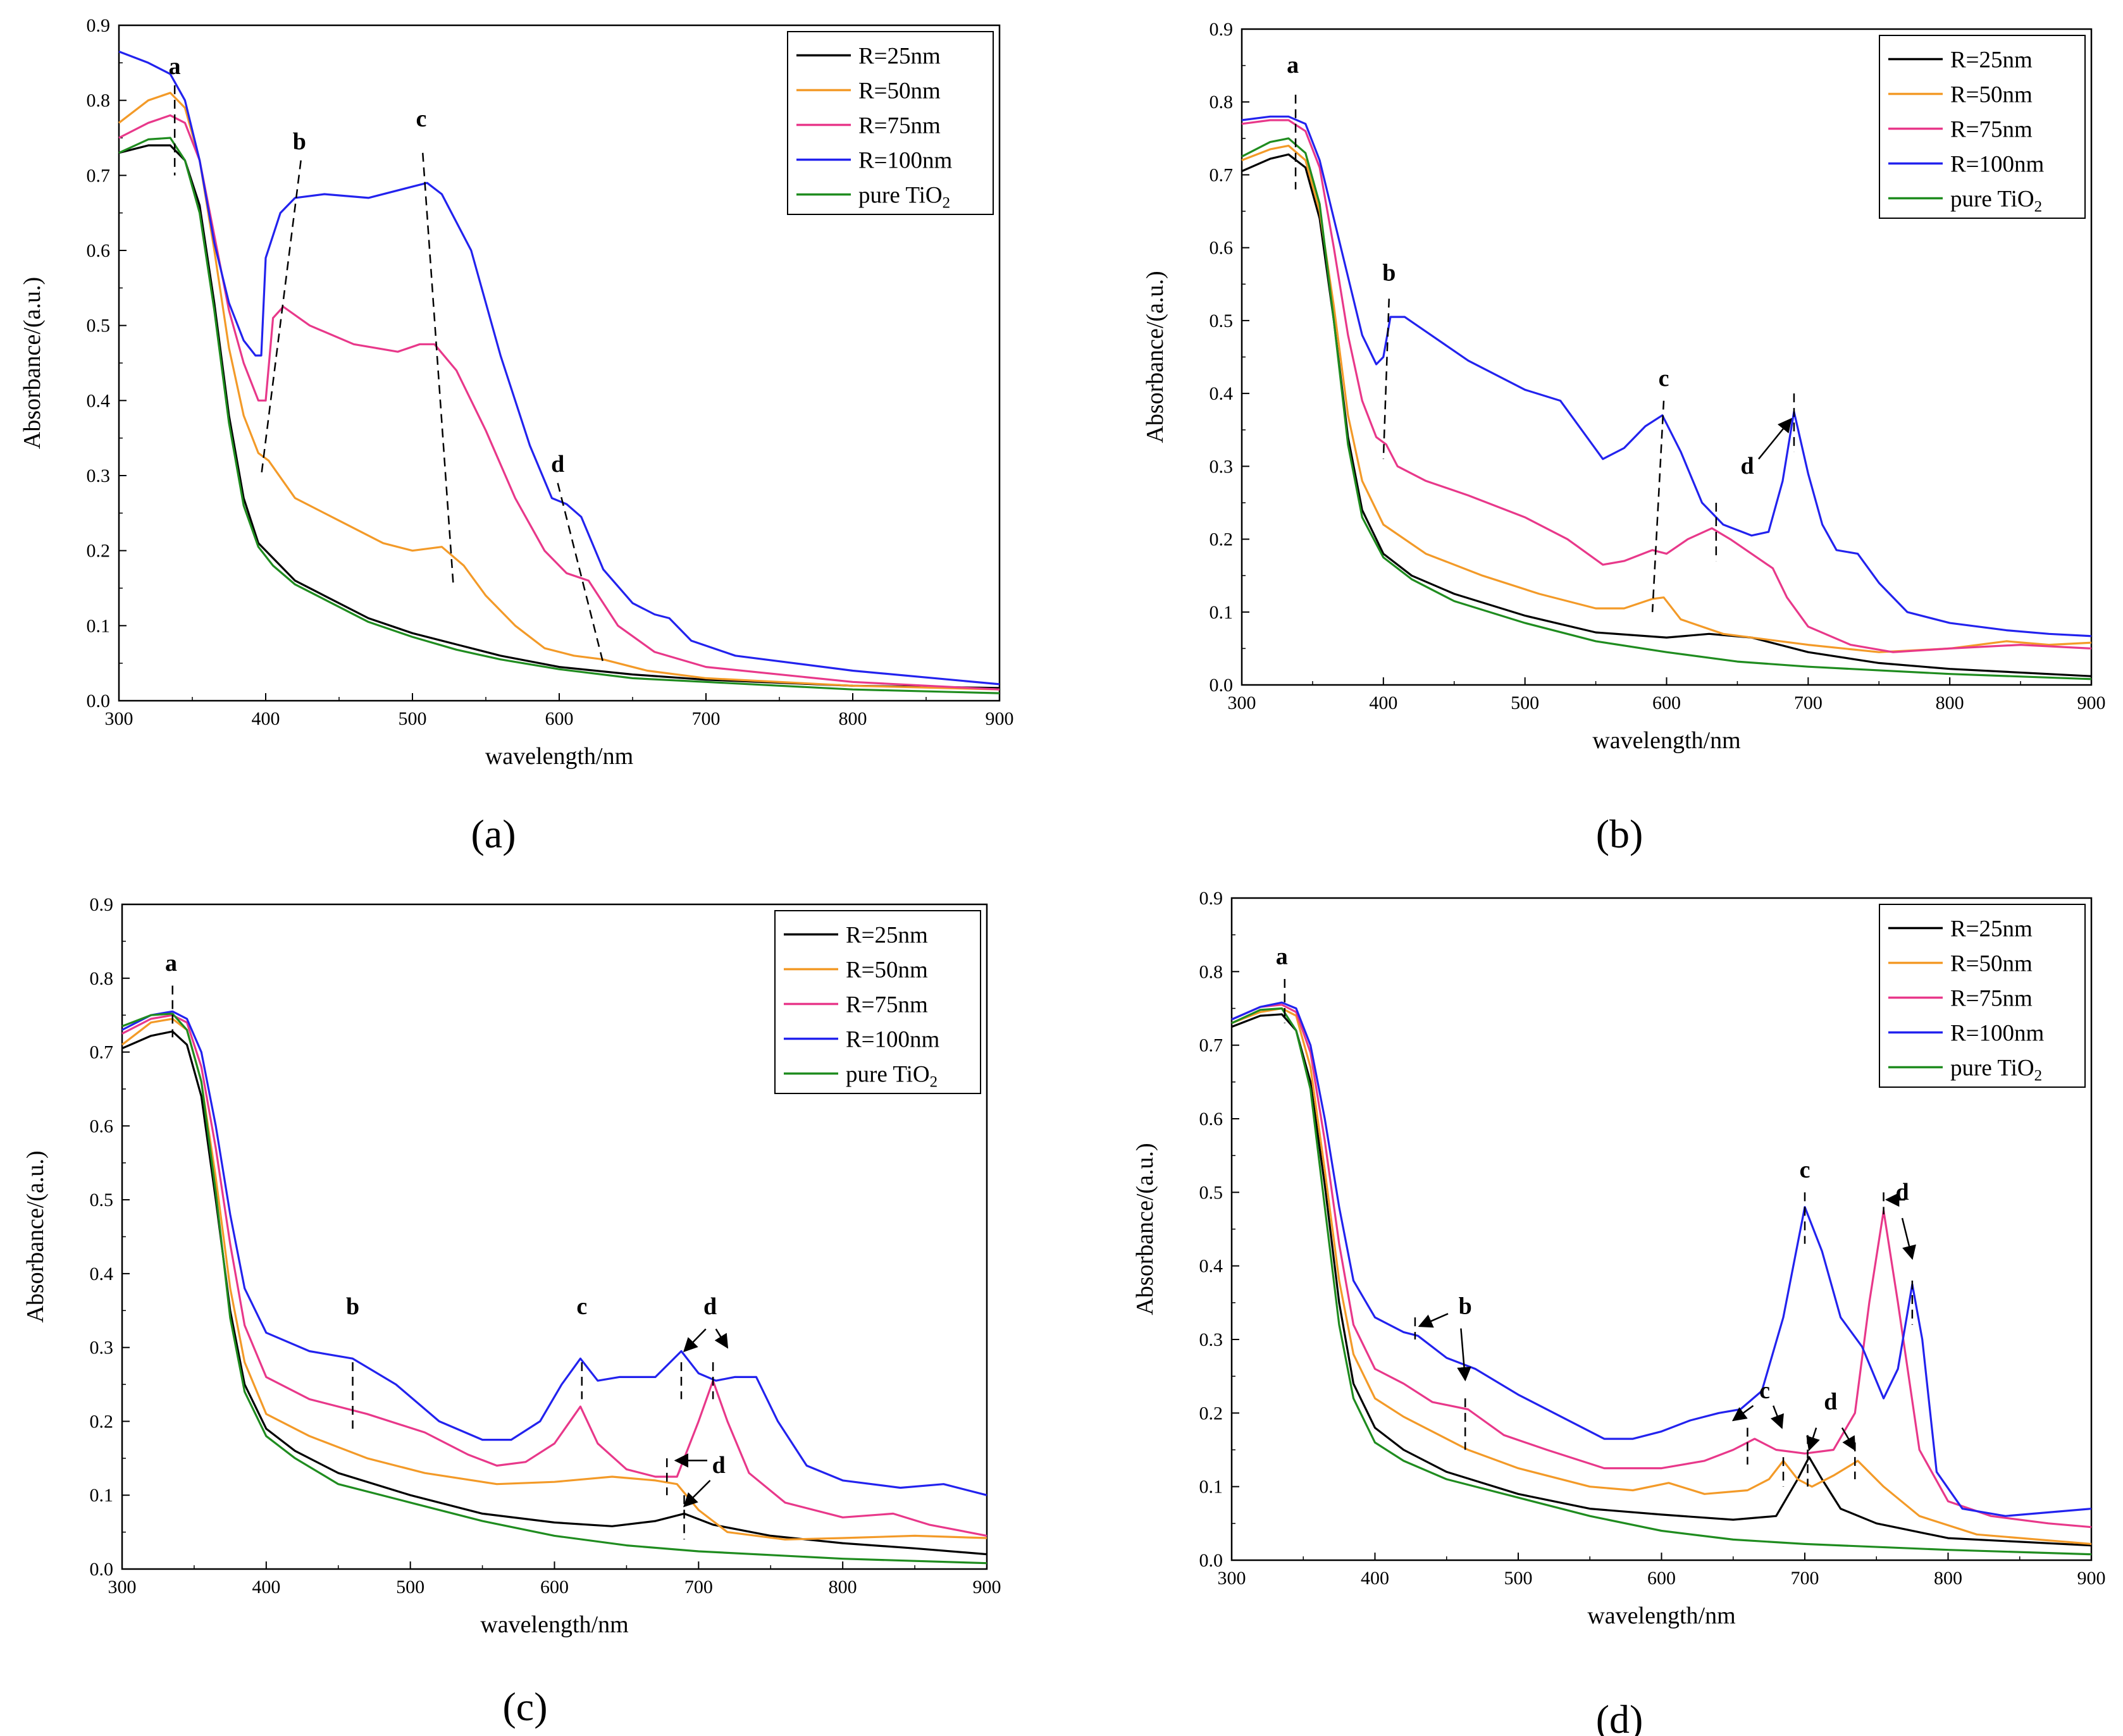  What do you see at coordinates (1996, 1070) in the screenshot?
I see `legend-label: pure TiO2` at bounding box center [1996, 1070].